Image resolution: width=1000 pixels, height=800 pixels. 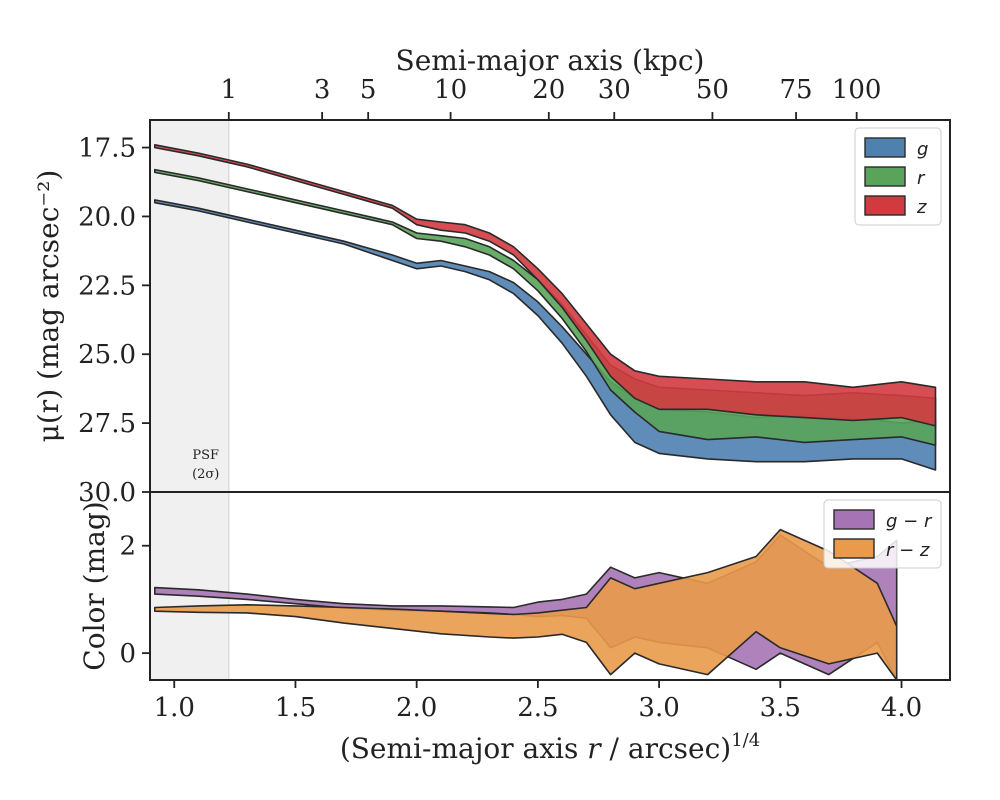 I want to click on x-tick-label-top: 100, so click(x=857, y=90).